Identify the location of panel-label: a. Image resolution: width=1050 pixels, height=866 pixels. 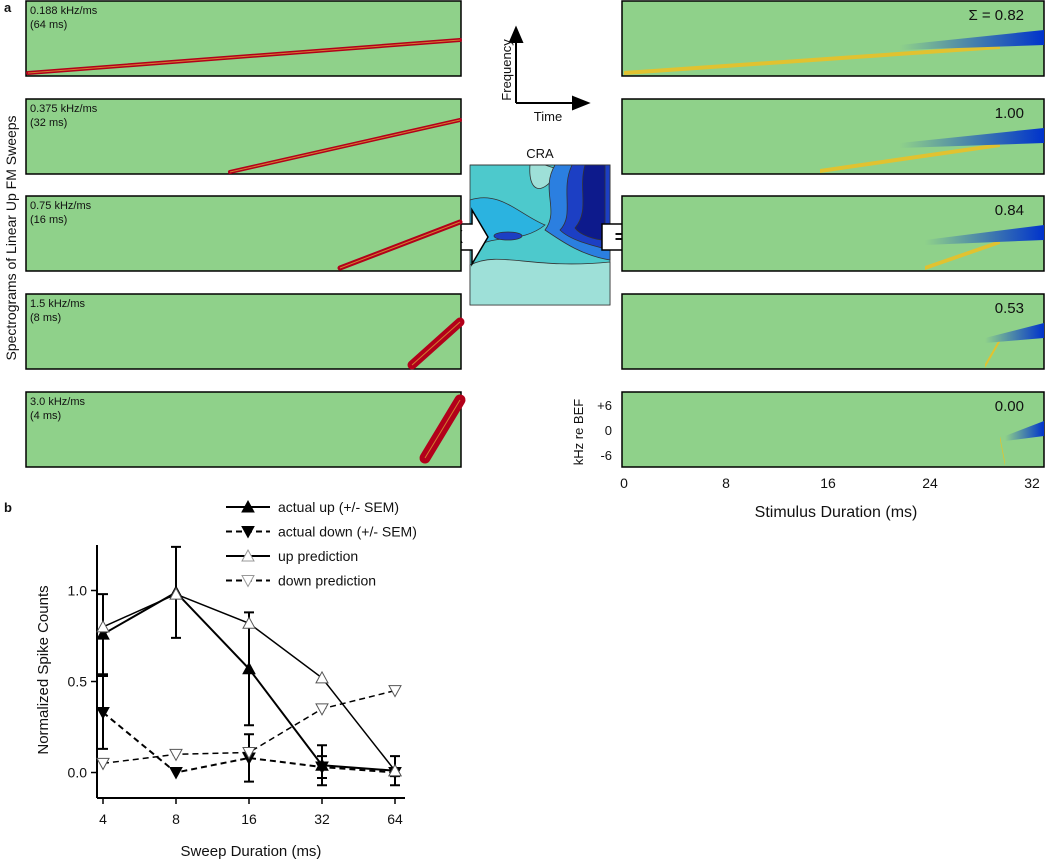
(8, 7).